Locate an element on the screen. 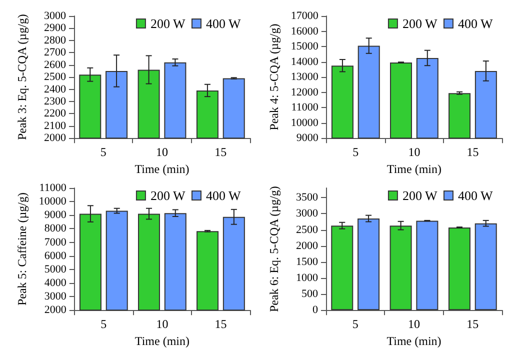 Image resolution: width=520 pixels, height=361 pixels. y-tick-label: 16000 is located at coordinates (304, 31).